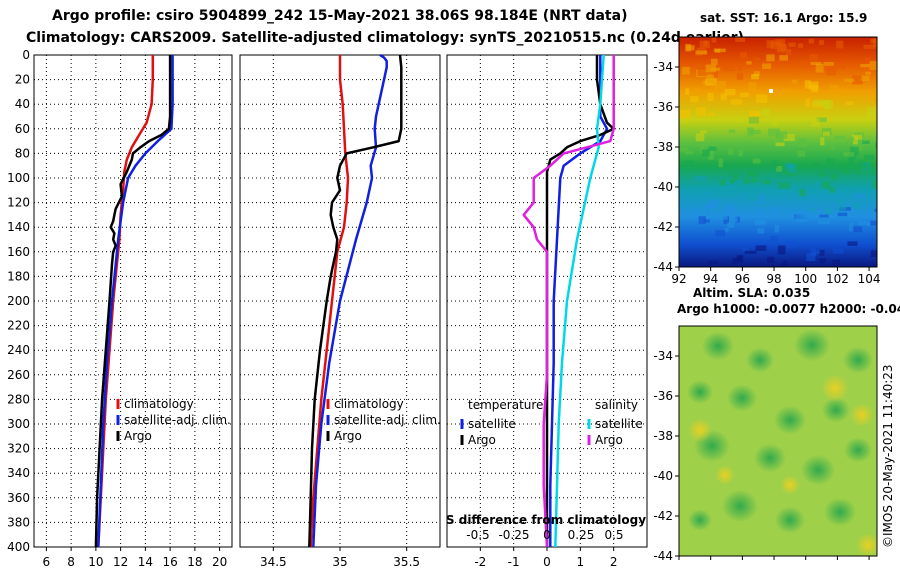 The image size is (900, 580). What do you see at coordinates (18, 473) in the screenshot?
I see `depth-tick-label: 340` at bounding box center [18, 473].